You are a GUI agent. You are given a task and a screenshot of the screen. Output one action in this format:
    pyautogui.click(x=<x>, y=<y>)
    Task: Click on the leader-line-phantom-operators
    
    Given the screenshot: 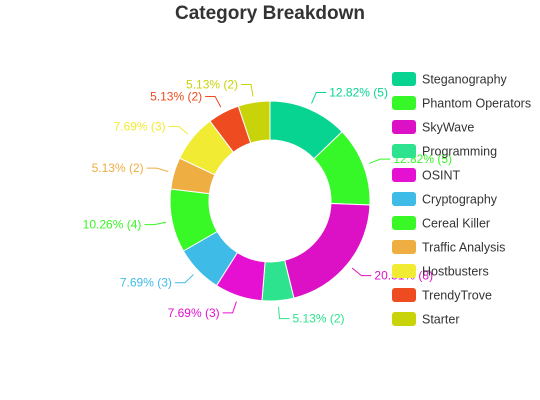 What is the action you would take?
    pyautogui.click(x=379, y=161)
    